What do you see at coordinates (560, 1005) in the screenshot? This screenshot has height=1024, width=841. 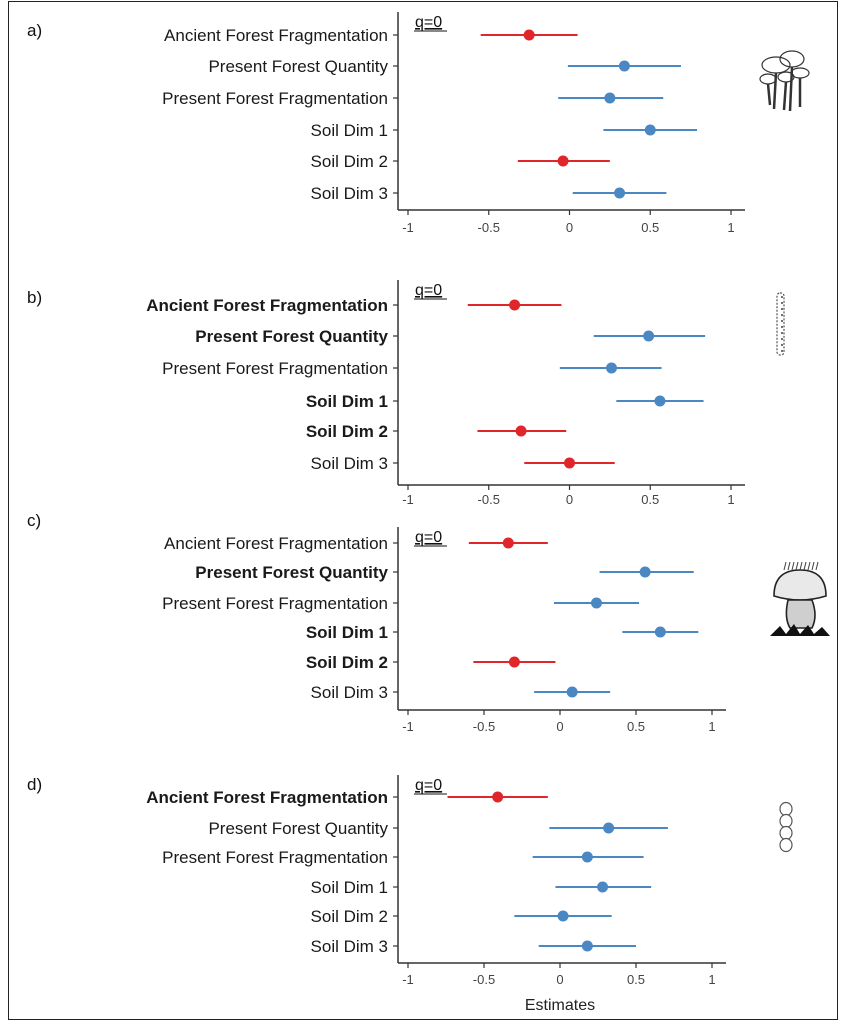 I see `x-axis-title: Estimates` at bounding box center [560, 1005].